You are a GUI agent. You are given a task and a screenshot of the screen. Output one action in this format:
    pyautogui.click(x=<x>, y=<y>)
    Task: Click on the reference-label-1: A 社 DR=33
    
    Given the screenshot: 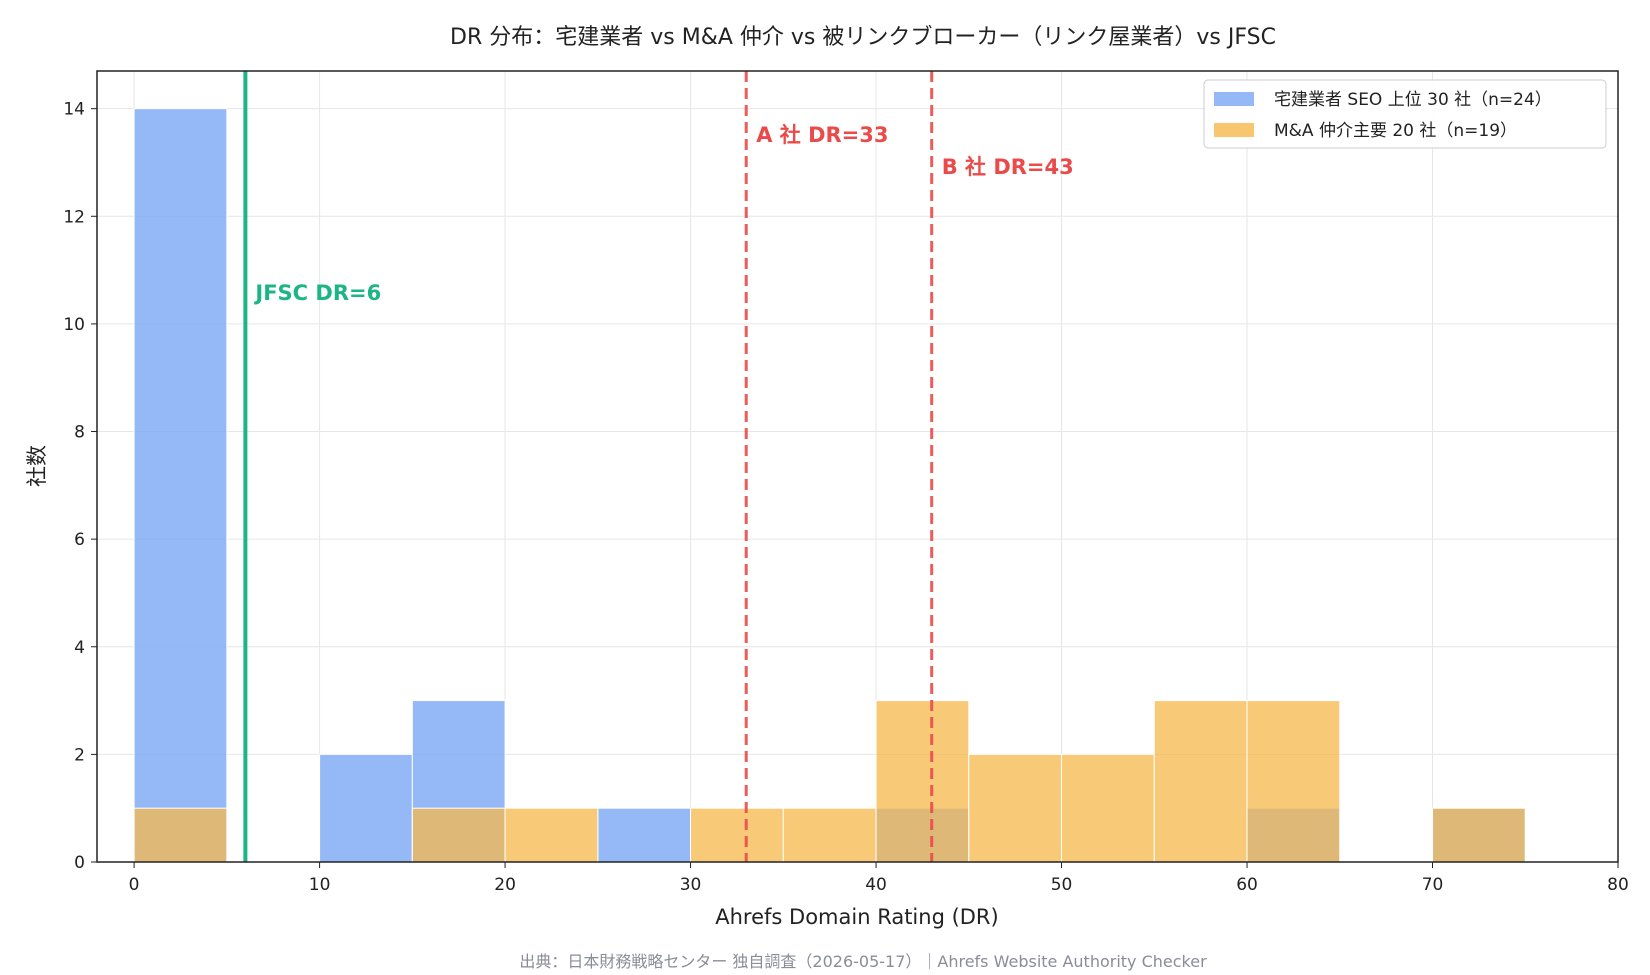 What is the action you would take?
    pyautogui.click(x=822, y=135)
    